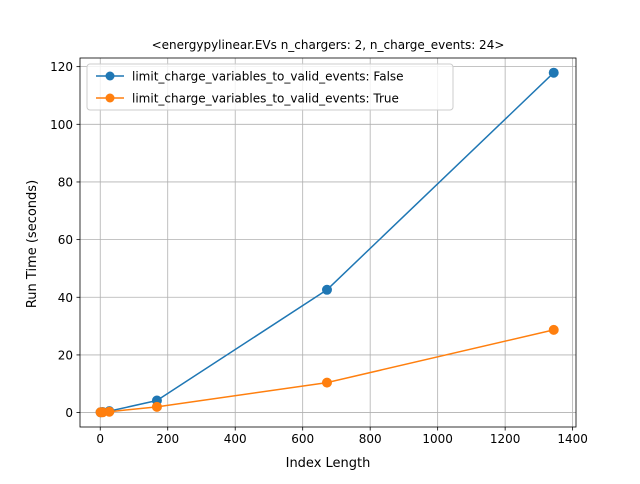  I want to click on x-axis-label: Index Length, so click(328, 463).